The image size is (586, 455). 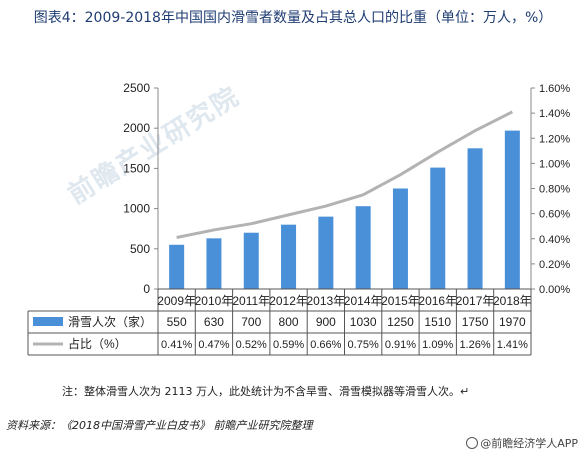 I want to click on data-label: 1250, so click(x=400, y=322).